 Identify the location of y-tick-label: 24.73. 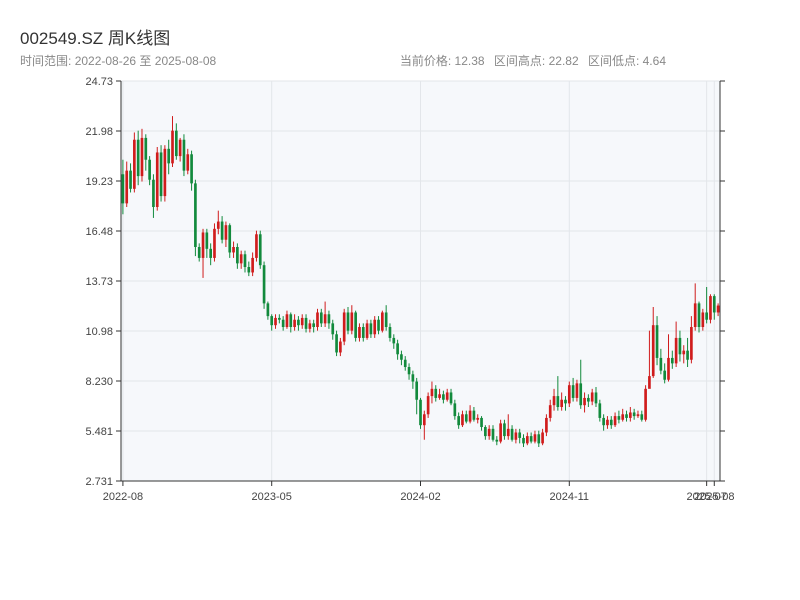
(99, 82).